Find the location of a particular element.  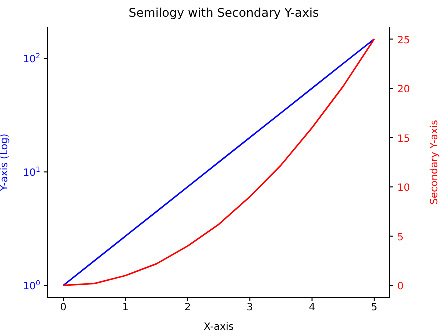

y2-tick-label: 20 is located at coordinates (404, 90).